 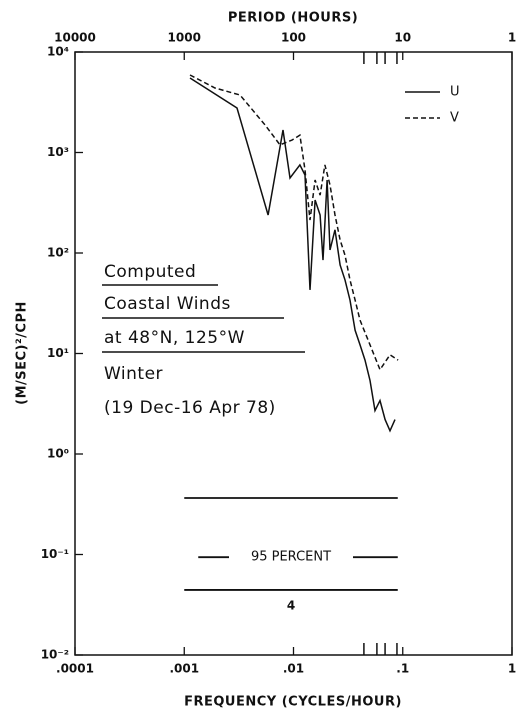 I want to click on x-axis-label: FREQUENCY (CYCLES/HOUR), so click(x=293, y=702).